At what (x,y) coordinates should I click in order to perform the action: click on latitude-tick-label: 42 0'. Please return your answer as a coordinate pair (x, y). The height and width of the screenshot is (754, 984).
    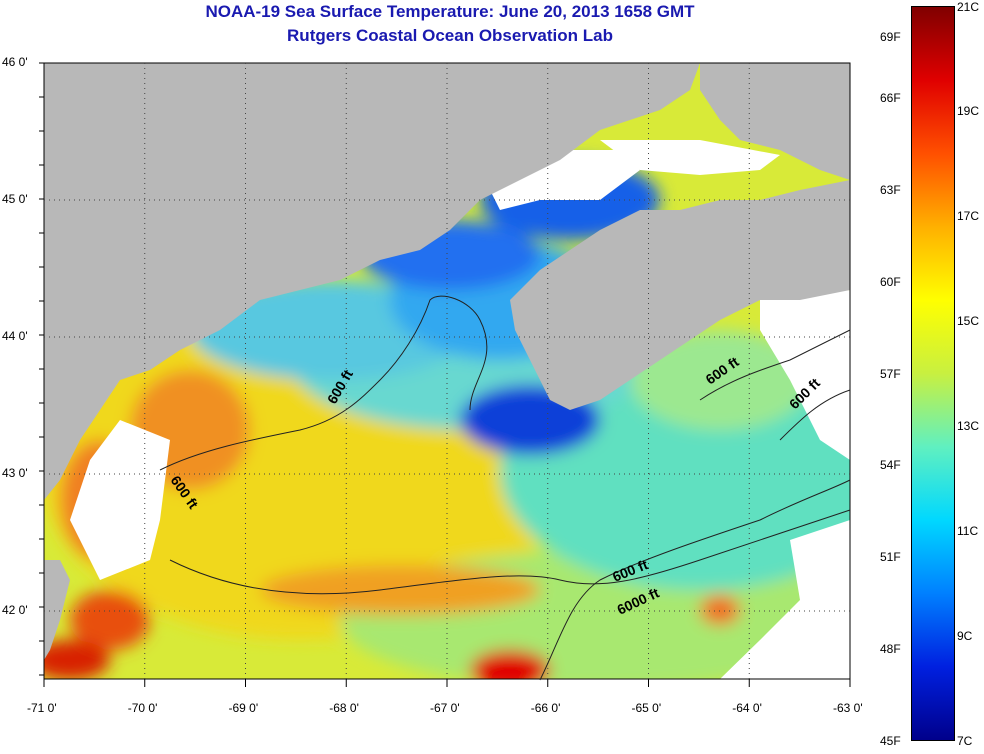
    Looking at the image, I should click on (15, 610).